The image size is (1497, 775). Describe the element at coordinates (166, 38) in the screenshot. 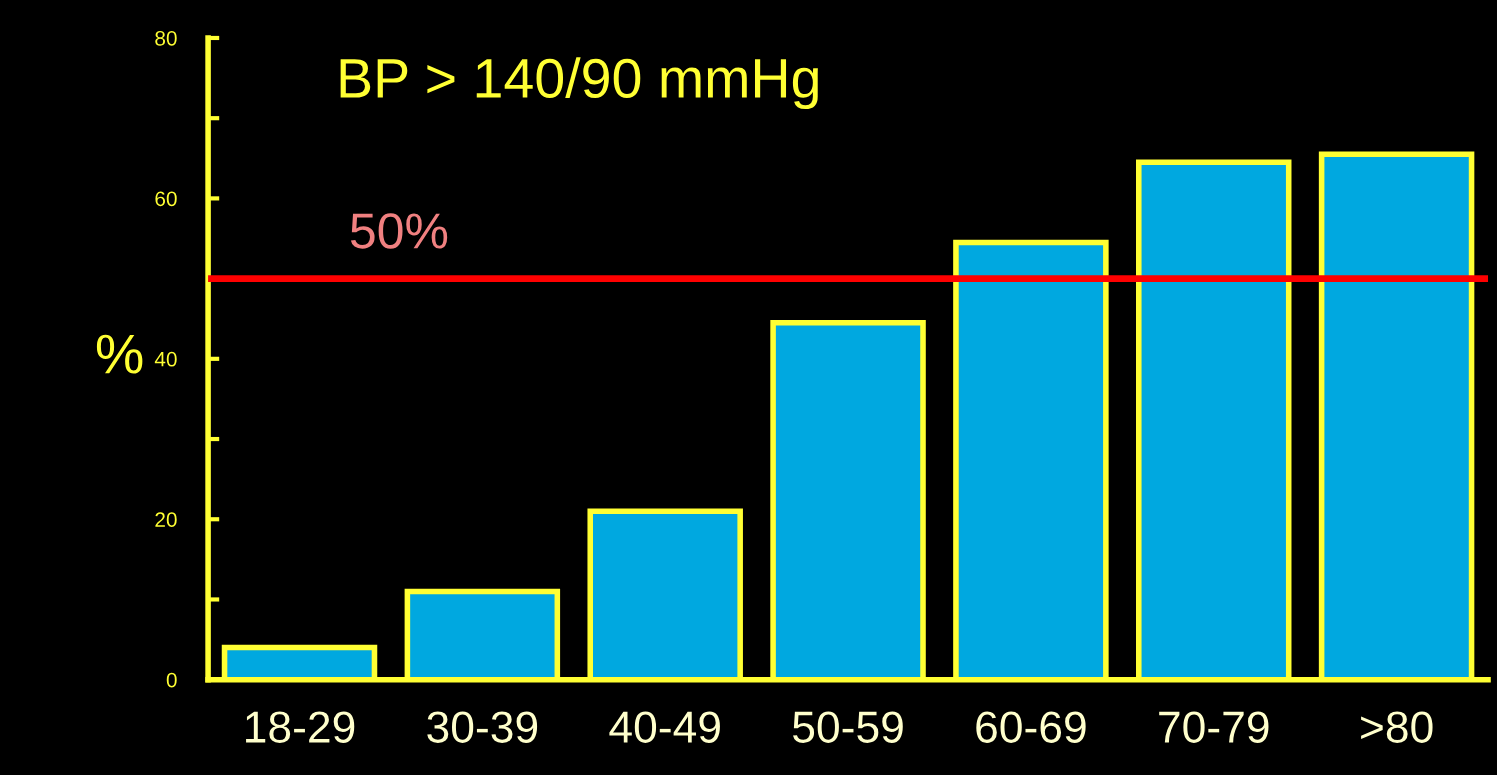

I see `y-tick-label: 80` at that location.